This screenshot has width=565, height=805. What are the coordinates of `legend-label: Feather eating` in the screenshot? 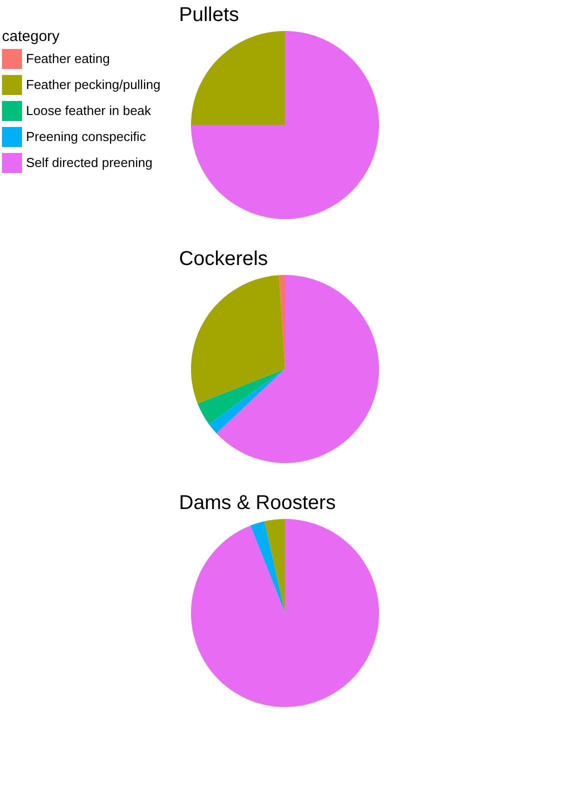 It's located at (68, 58).